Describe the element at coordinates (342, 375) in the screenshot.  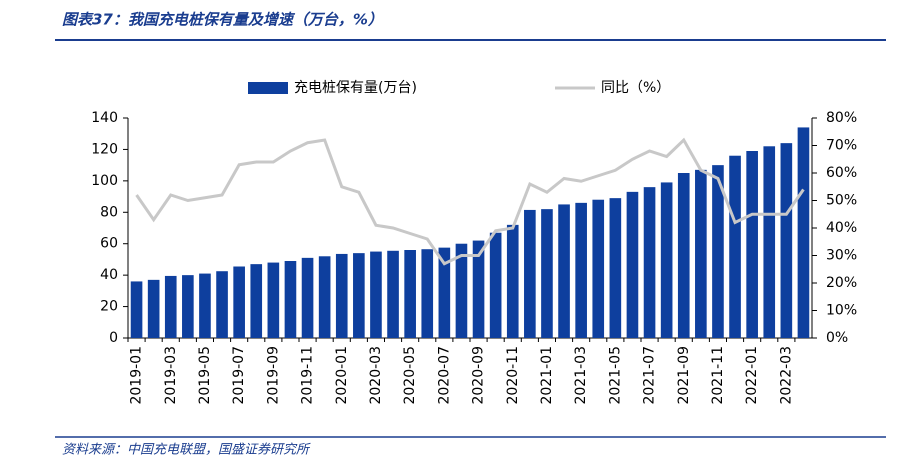
I see `x-tick-label: 2020-01` at that location.